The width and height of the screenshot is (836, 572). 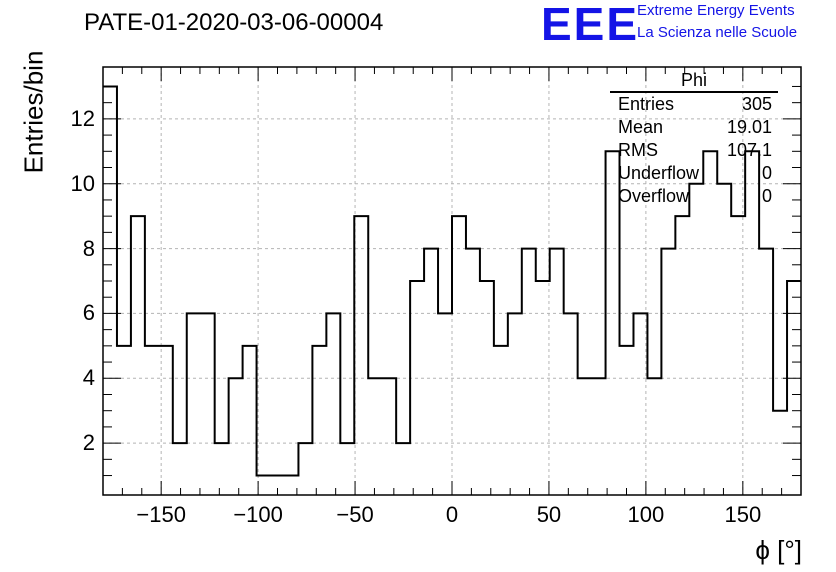 I want to click on logo-line-2: La Scienza nelle Scuole, so click(x=717, y=32).